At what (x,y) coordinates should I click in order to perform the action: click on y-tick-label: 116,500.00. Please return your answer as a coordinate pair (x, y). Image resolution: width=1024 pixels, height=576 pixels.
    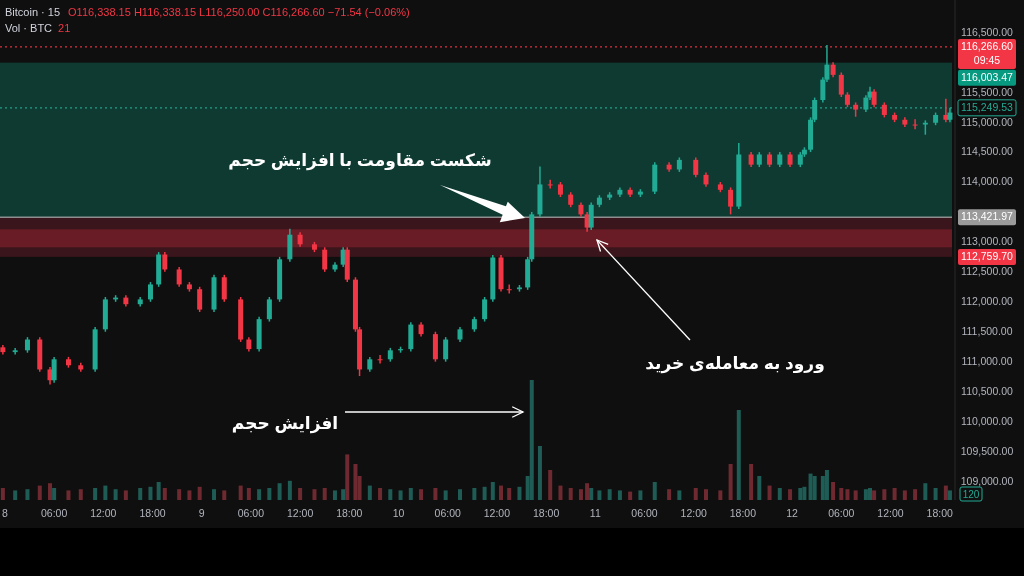
    Looking at the image, I should click on (987, 31).